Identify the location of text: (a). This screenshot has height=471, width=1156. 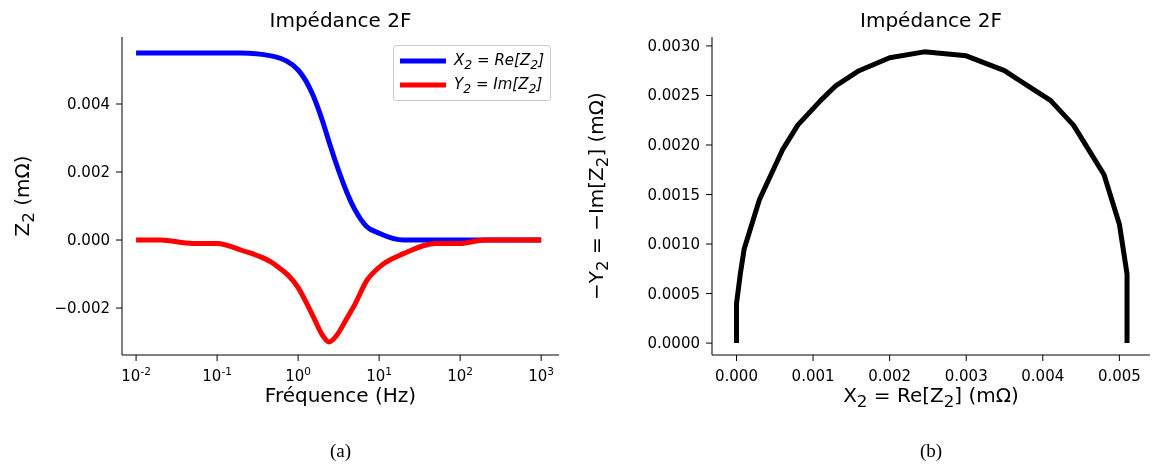
(340, 451).